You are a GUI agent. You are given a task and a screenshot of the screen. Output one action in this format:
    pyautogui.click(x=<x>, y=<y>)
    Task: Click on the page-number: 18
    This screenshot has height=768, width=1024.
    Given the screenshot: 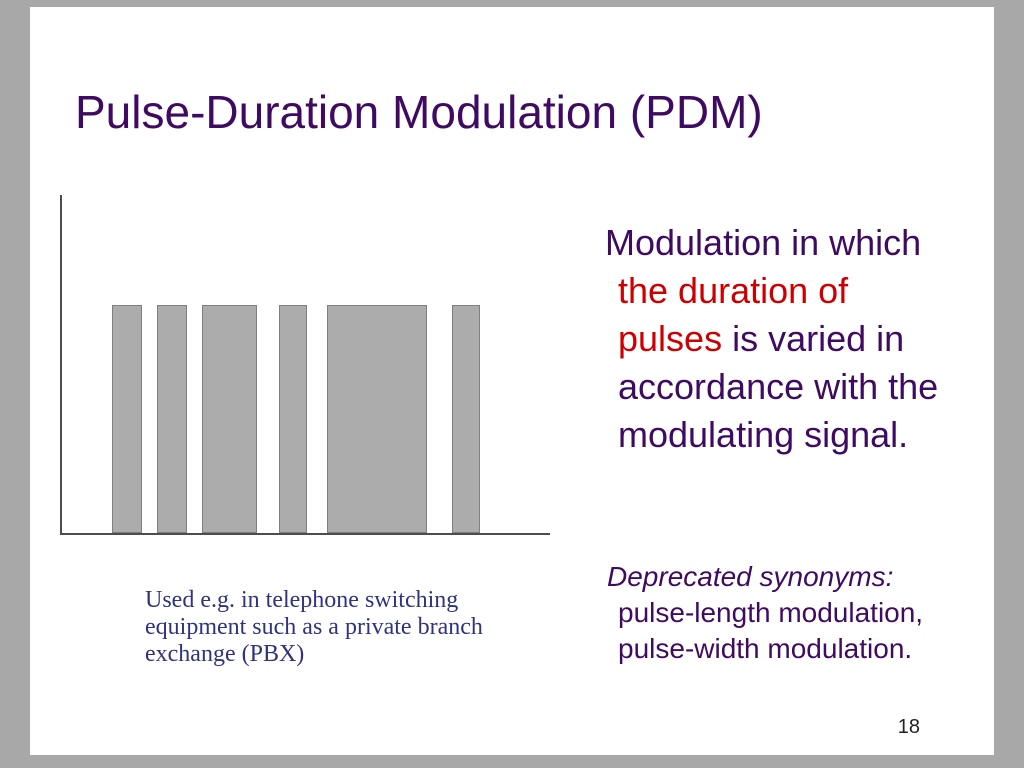 What is the action you would take?
    pyautogui.click(x=908, y=727)
    